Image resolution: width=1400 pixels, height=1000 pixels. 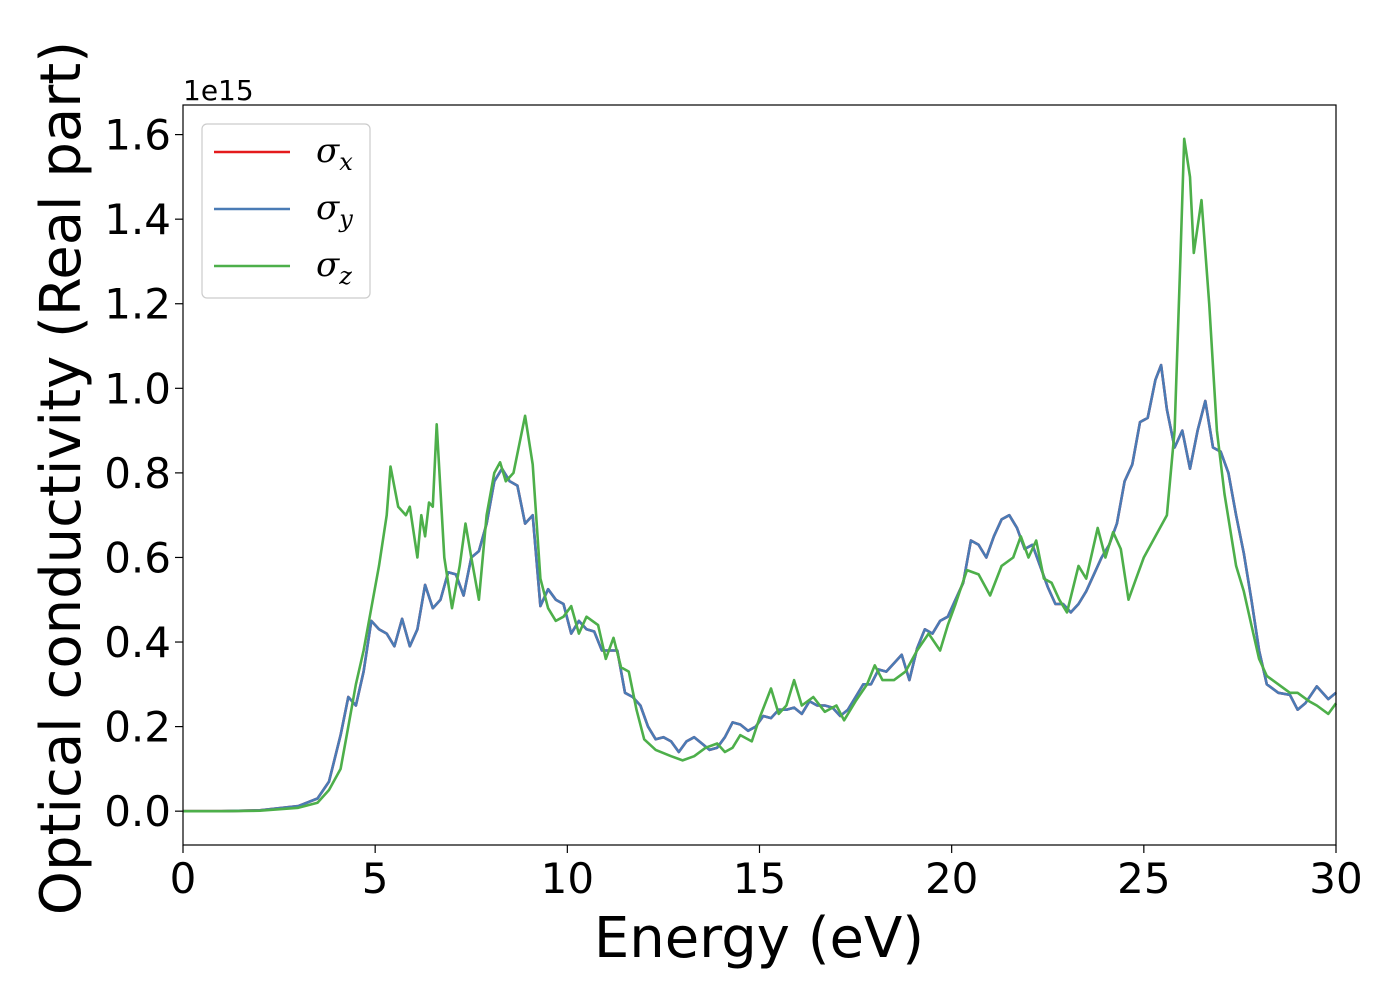 I want to click on x-tick-label: 30, so click(x=1335, y=878).